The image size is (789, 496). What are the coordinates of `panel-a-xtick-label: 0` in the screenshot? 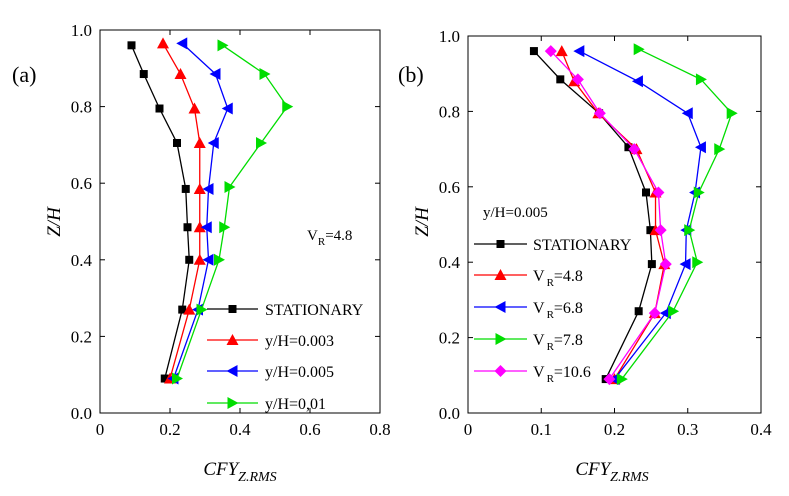 It's located at (100, 429).